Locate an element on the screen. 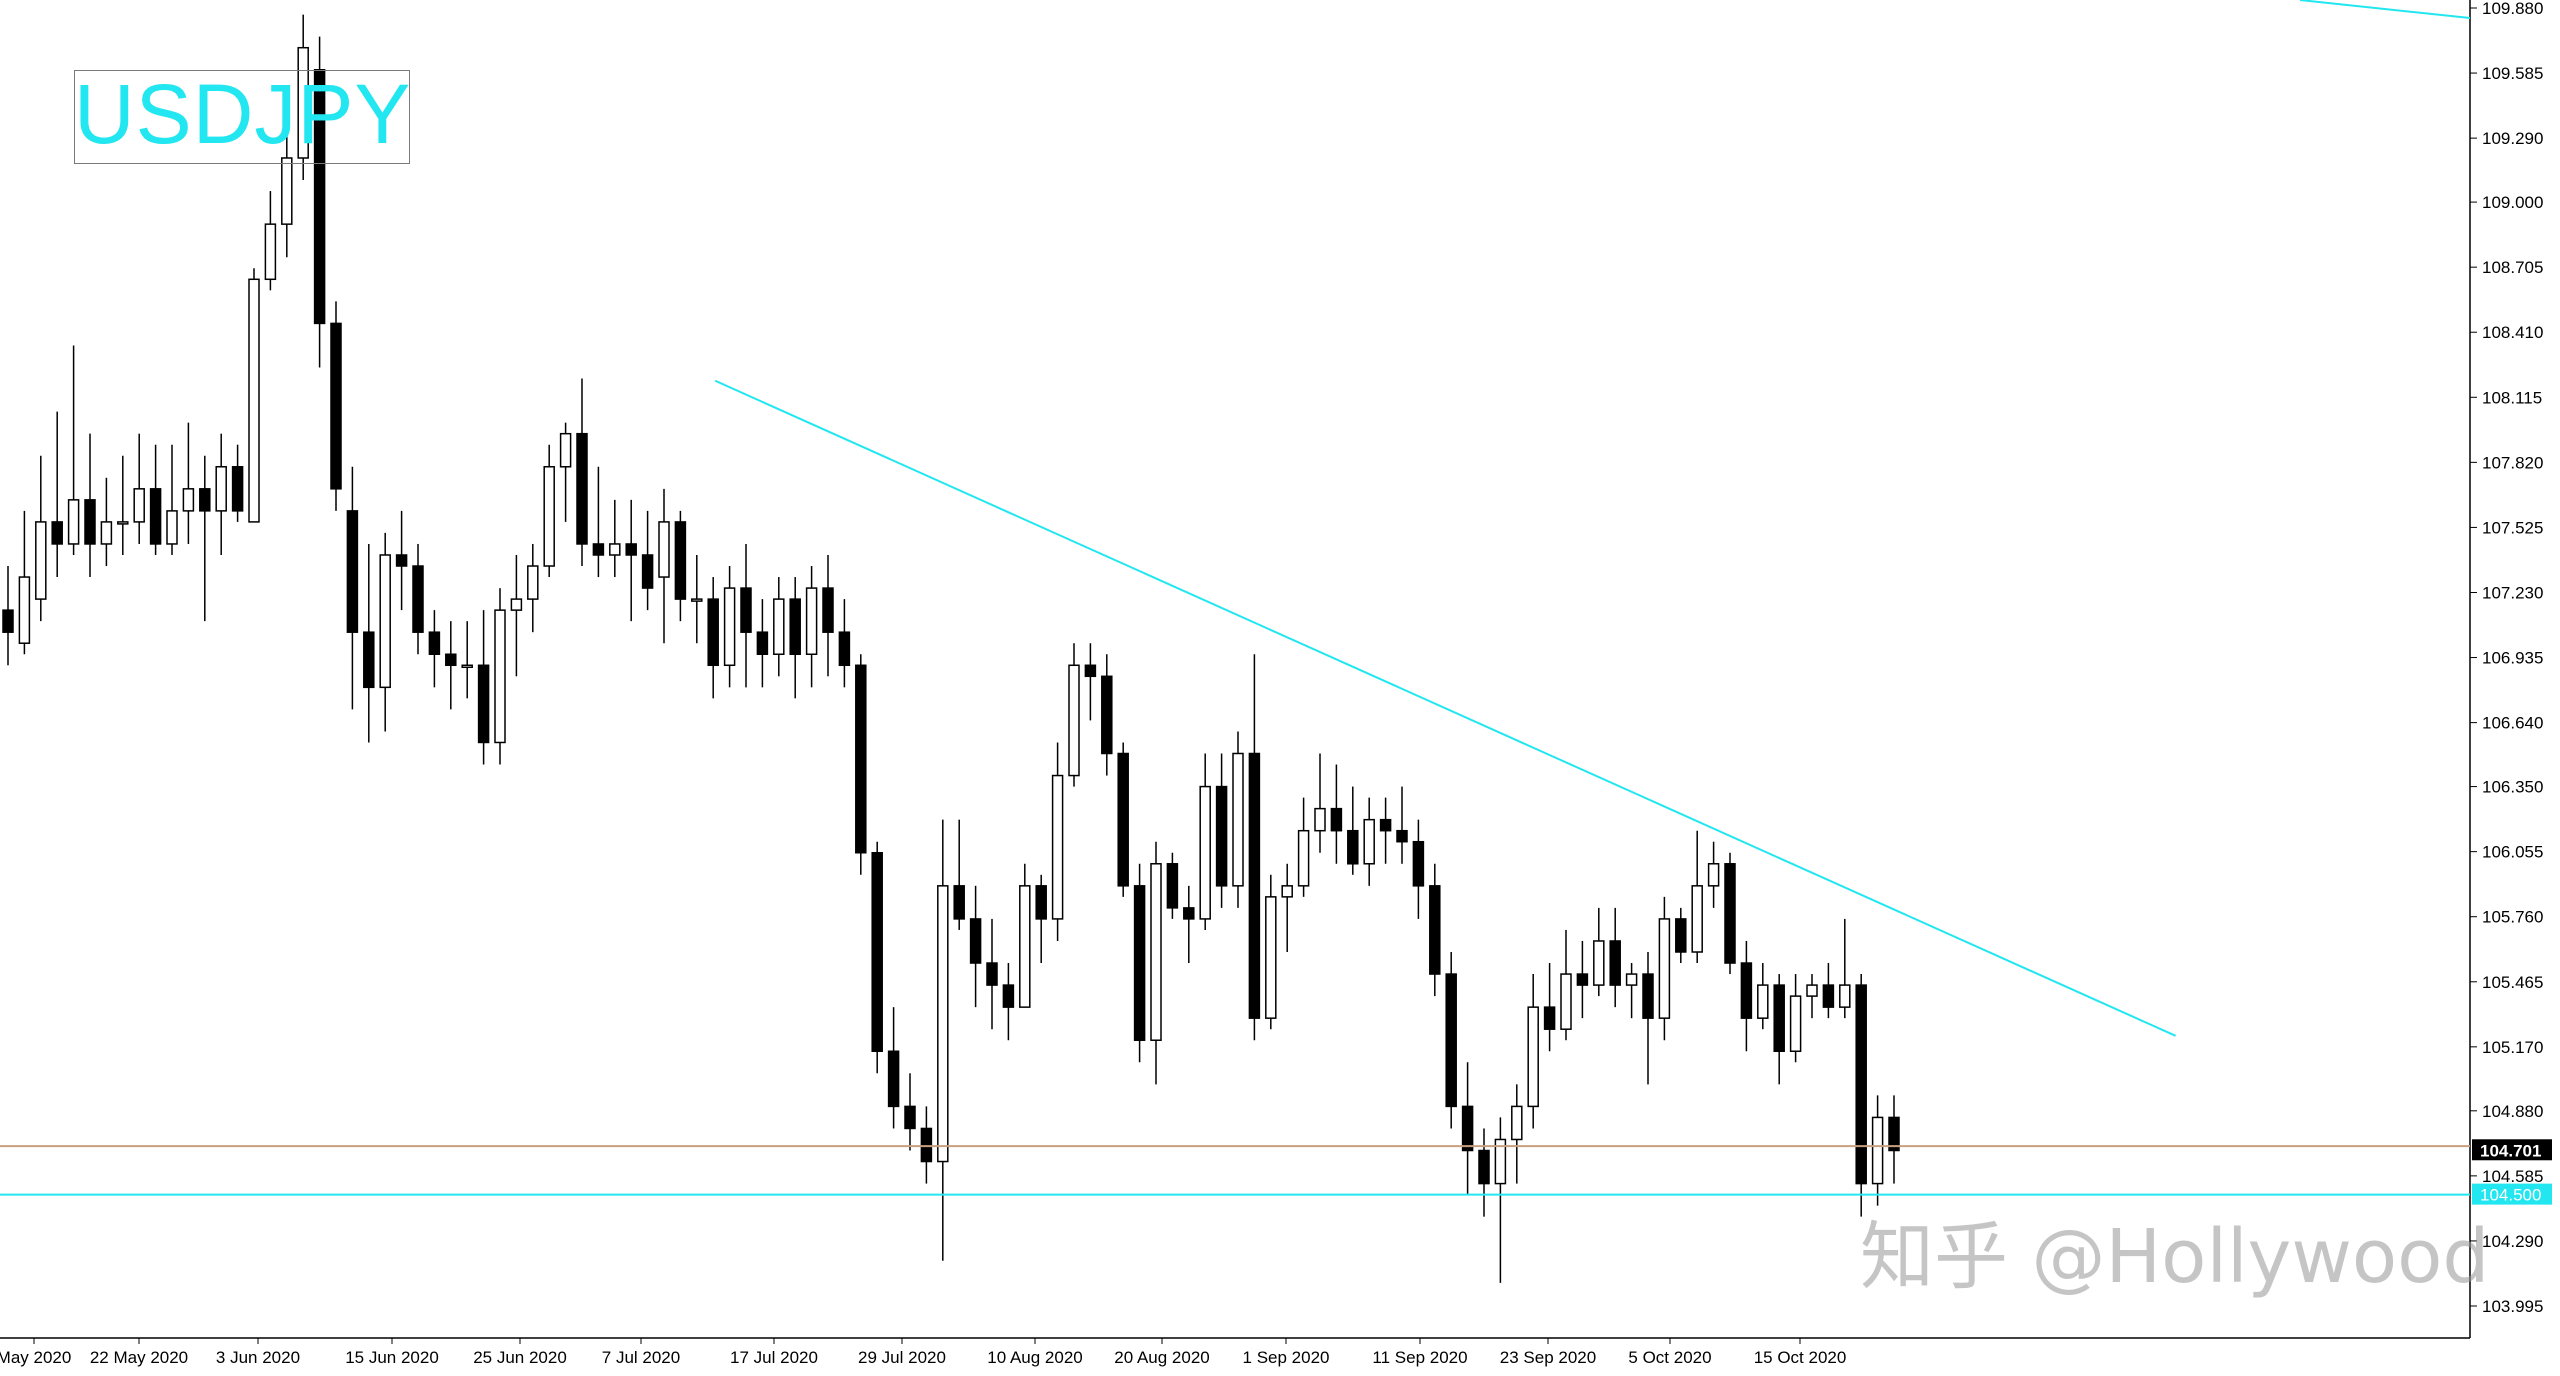 The width and height of the screenshot is (2560, 1376). price-tick-label: 103.995 is located at coordinates (2512, 1306).